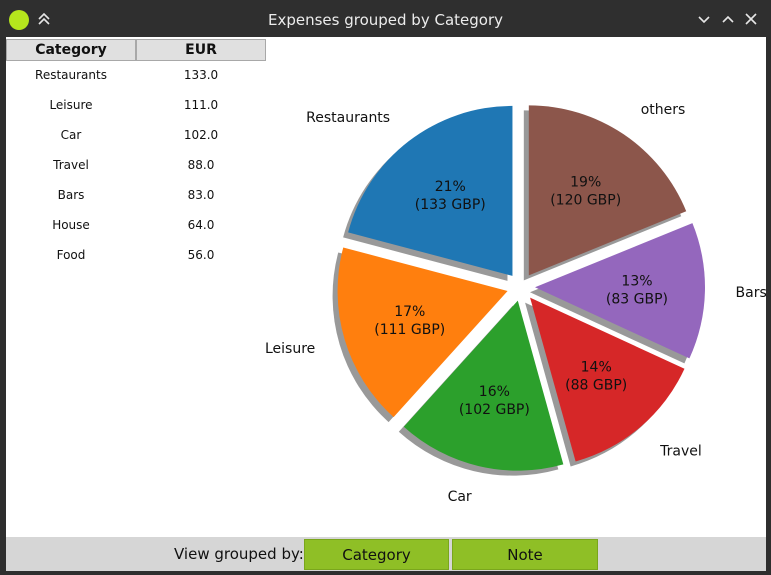  What do you see at coordinates (636, 282) in the screenshot?
I see `pie-slice-percent-label: 13%` at bounding box center [636, 282].